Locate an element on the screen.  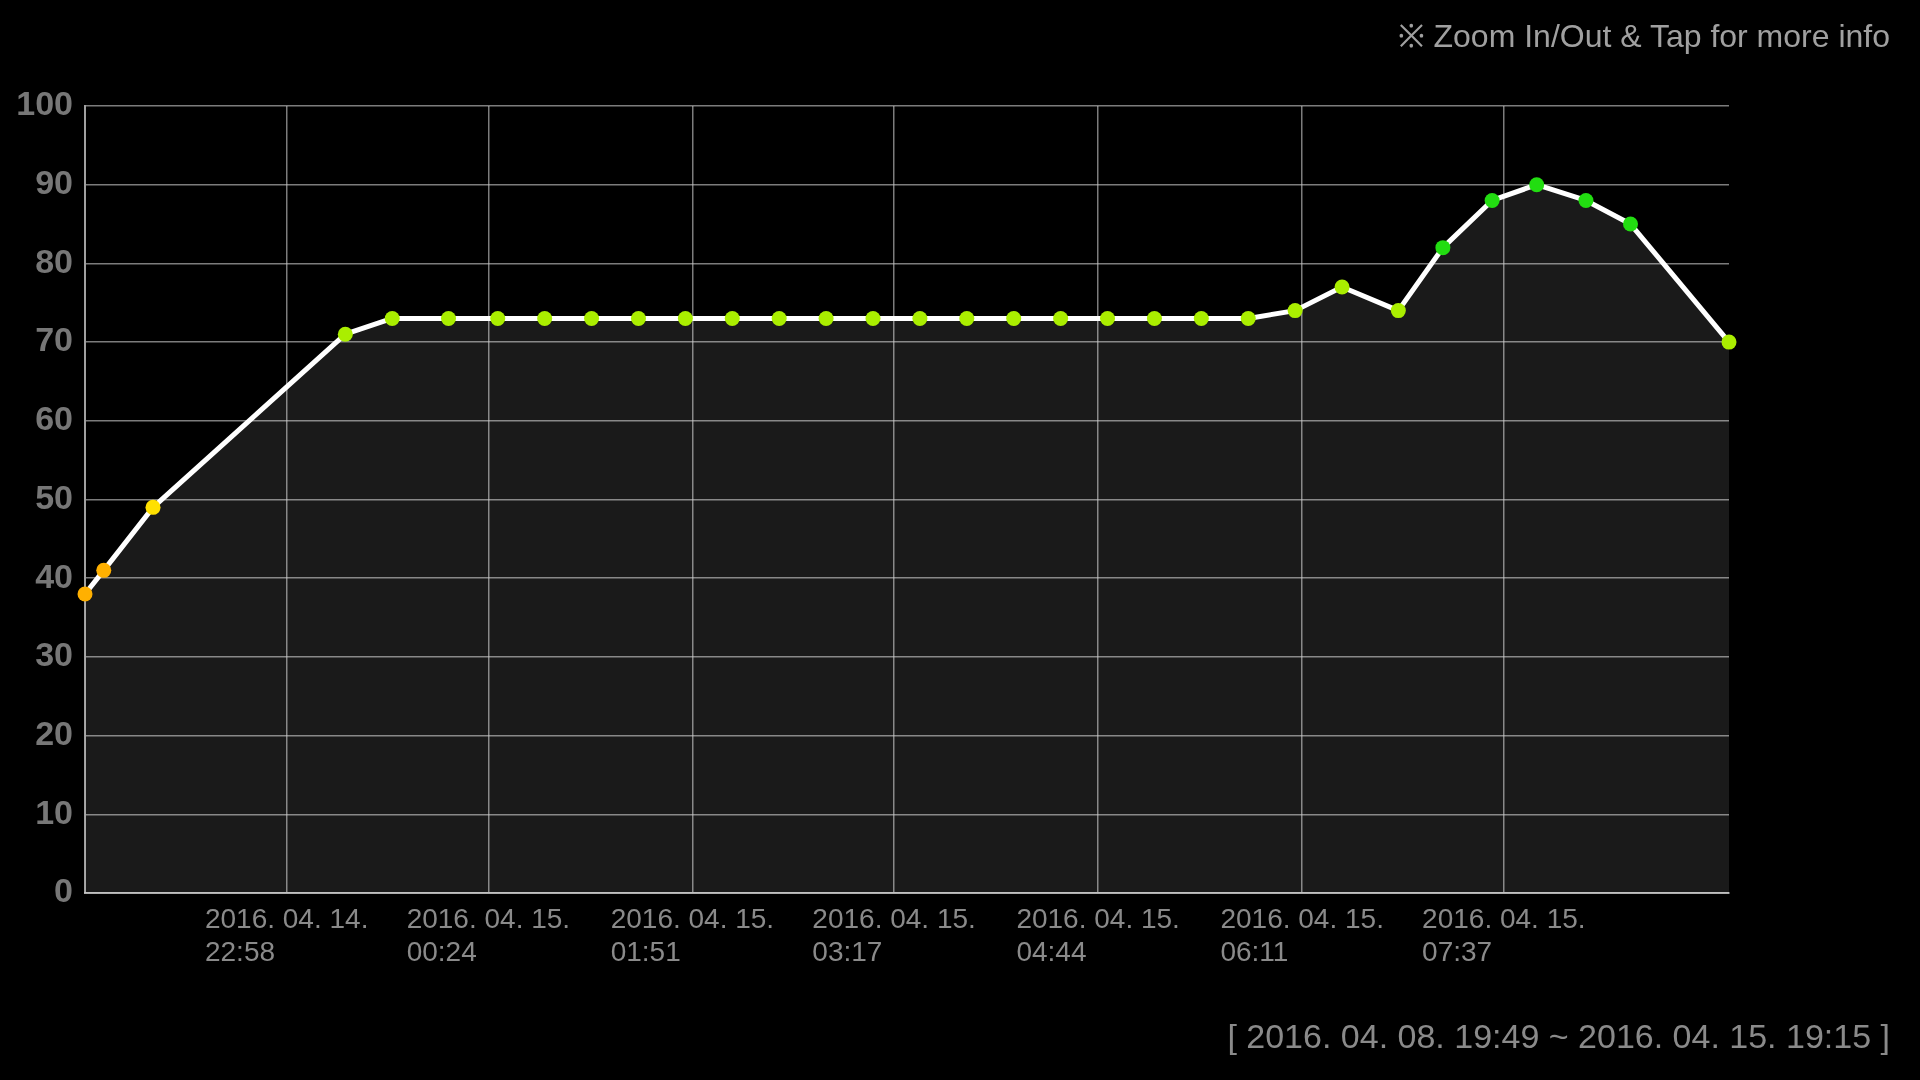
x-tick-label: 2016. 04. 15. 00:24 is located at coordinates (488, 935).